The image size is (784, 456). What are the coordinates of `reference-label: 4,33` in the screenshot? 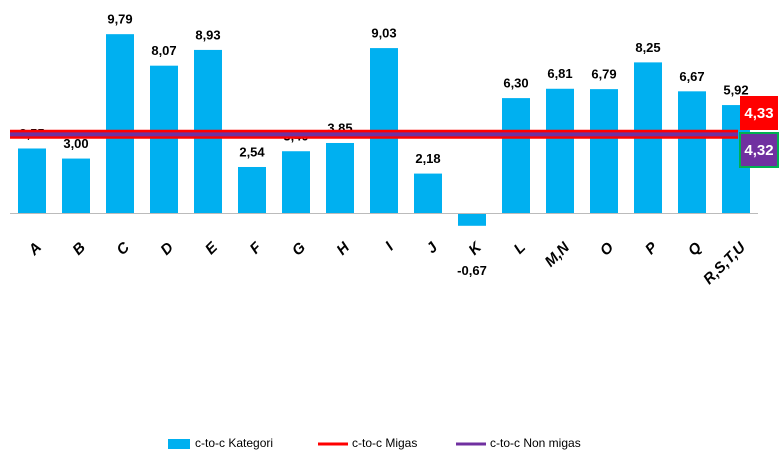 It's located at (758, 113).